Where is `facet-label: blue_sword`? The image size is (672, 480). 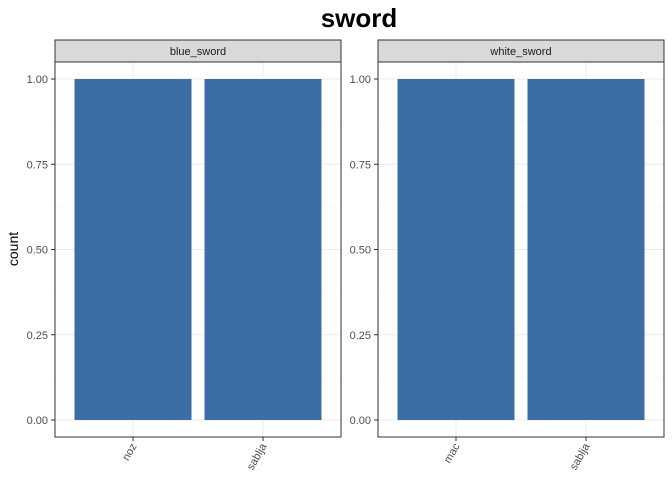 facet-label: blue_sword is located at coordinates (198, 52).